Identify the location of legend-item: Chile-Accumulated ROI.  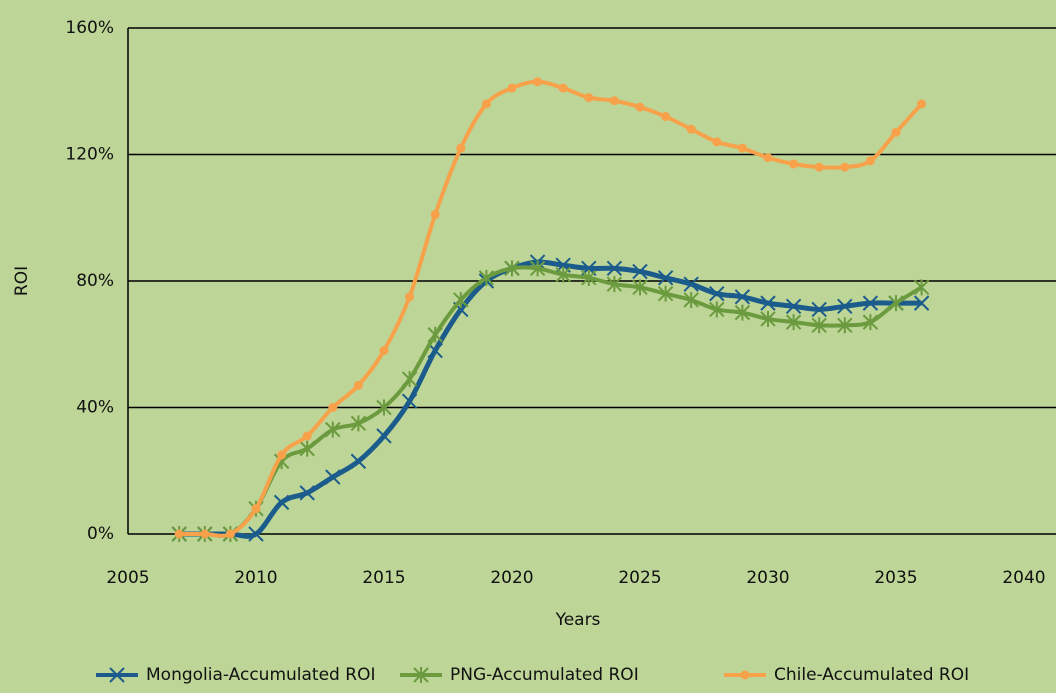
(846, 675).